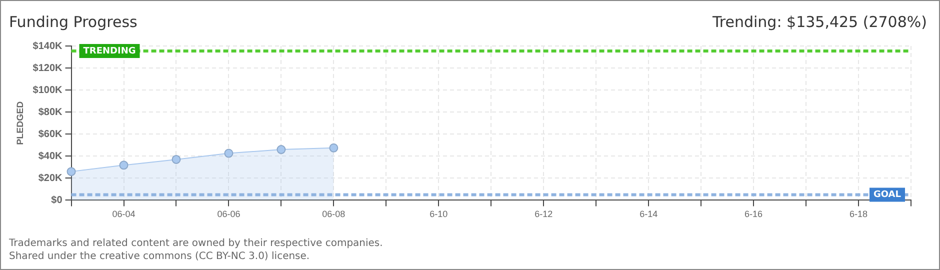 This screenshot has height=270, width=940. What do you see at coordinates (888, 195) in the screenshot?
I see `ref-line-label: GOAL` at bounding box center [888, 195].